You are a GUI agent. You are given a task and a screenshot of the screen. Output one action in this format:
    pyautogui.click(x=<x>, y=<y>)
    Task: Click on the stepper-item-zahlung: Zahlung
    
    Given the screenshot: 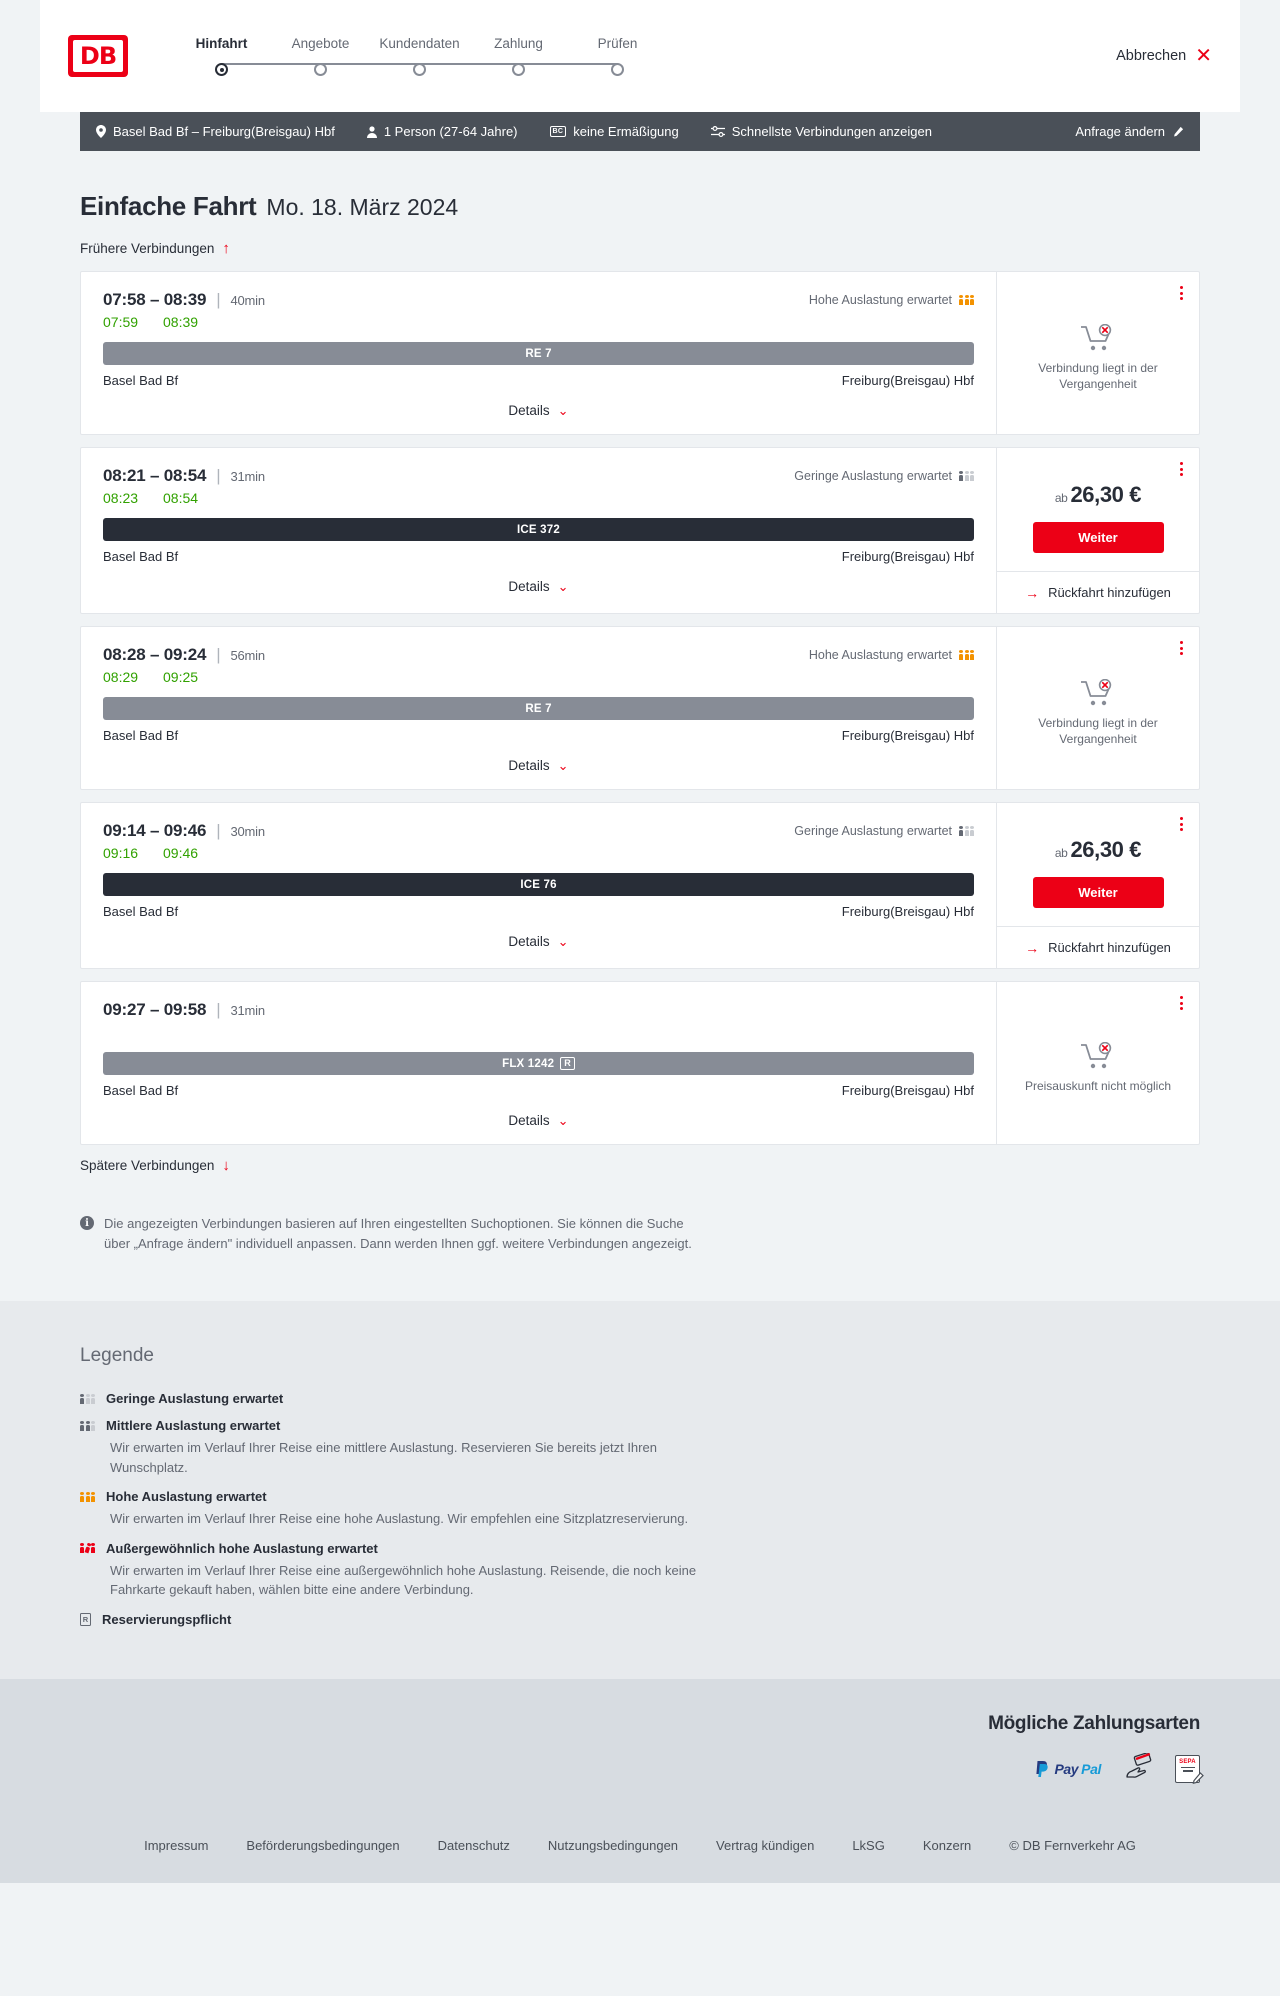 What is the action you would take?
    pyautogui.click(x=543, y=56)
    